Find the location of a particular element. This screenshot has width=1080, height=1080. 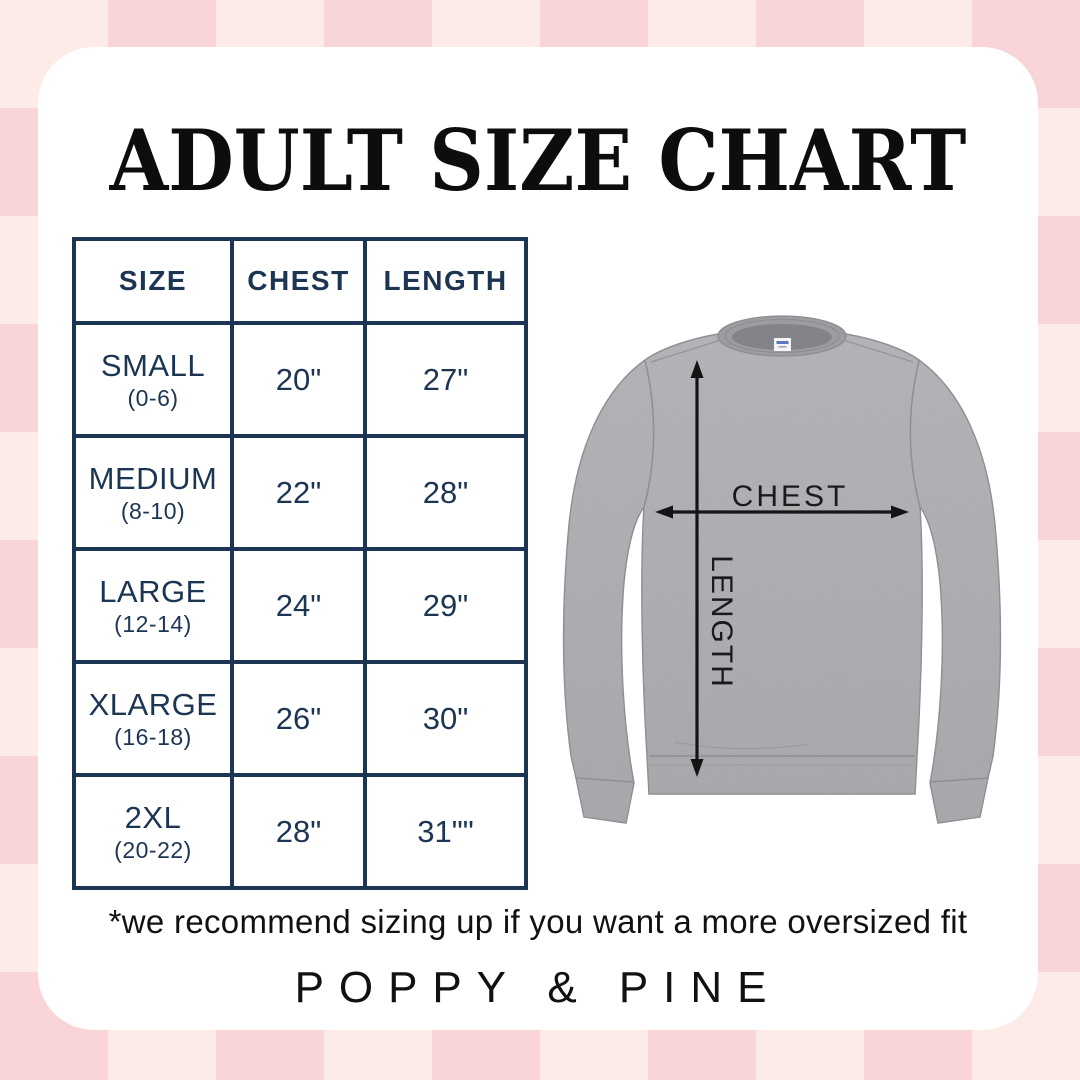

size-cell: SMALL (0-6) is located at coordinates (153, 379).